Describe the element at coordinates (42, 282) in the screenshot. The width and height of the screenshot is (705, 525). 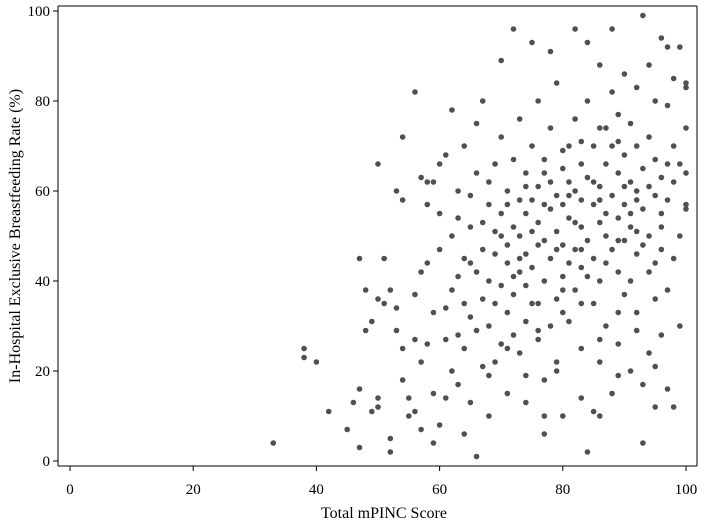
I see `y-tick-label: 40` at that location.